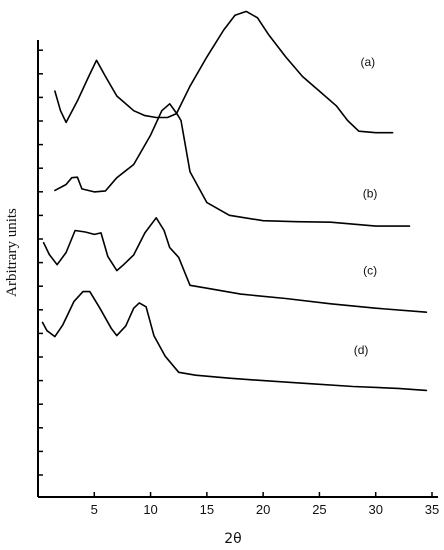 The height and width of the screenshot is (550, 444). I want to click on y-ticks, so click(40, 262).